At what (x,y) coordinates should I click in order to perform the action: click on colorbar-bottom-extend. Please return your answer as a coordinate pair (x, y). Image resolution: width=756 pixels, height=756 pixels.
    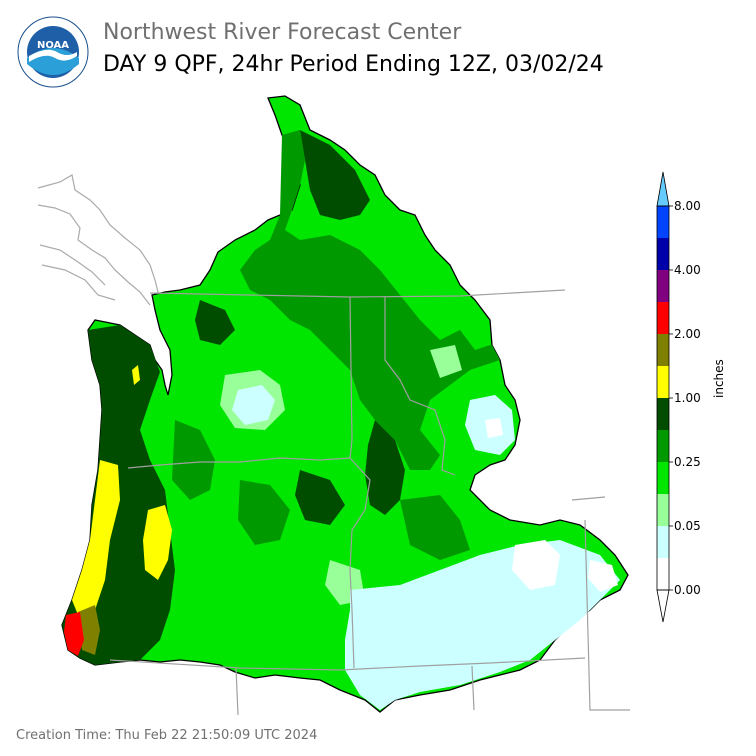
    Looking at the image, I should click on (663, 606).